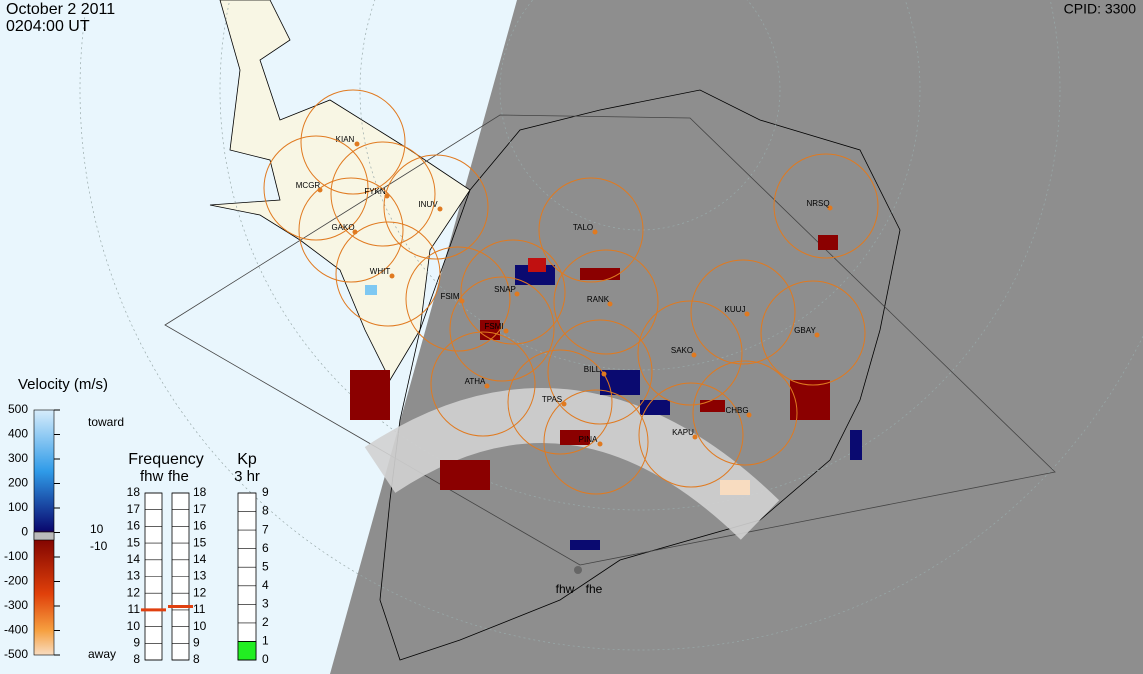  Describe the element at coordinates (18, 434) in the screenshot. I see `velocity-tick-label: 400` at that location.